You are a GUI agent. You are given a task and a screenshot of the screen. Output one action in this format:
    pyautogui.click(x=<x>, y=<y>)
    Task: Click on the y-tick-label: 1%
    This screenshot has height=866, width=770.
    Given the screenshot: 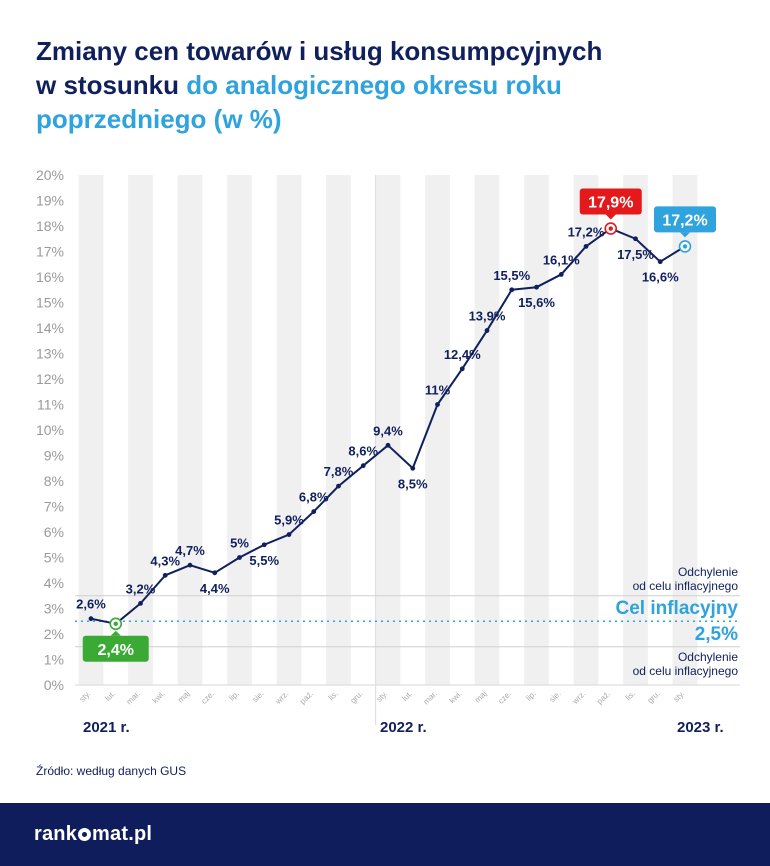 What is the action you would take?
    pyautogui.click(x=54, y=660)
    